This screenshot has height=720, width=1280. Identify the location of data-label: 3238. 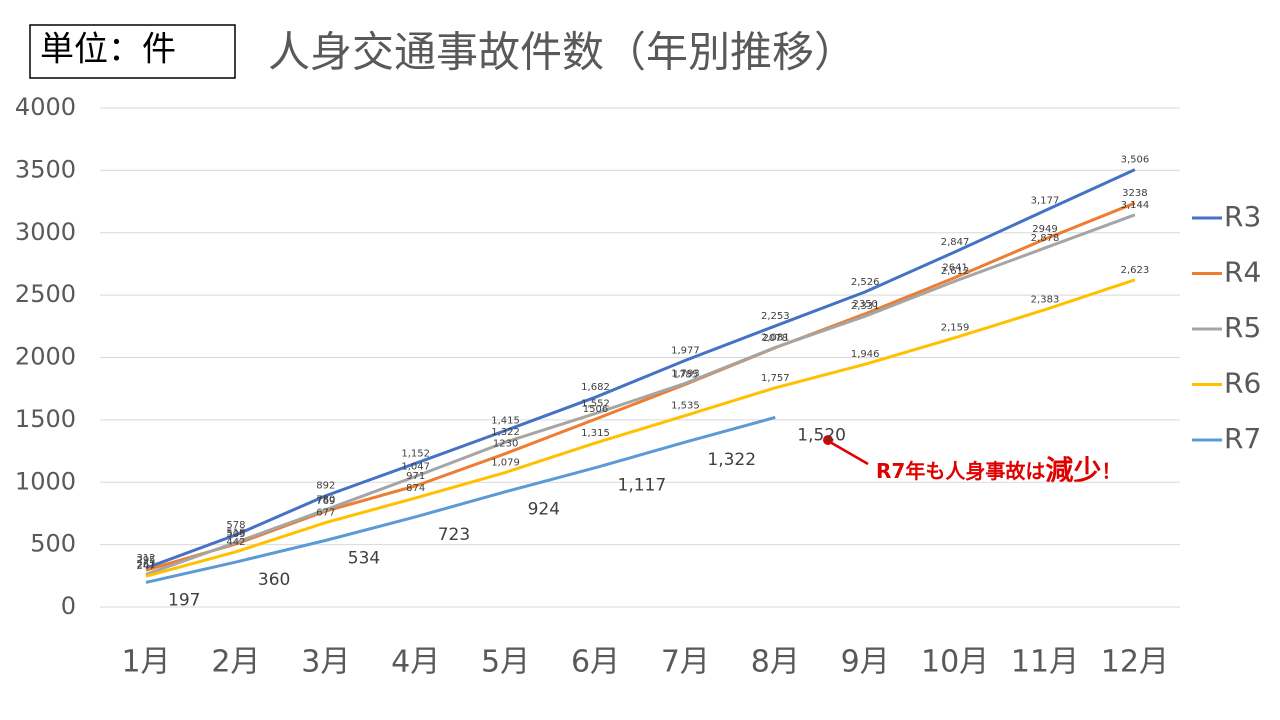
(1134, 193).